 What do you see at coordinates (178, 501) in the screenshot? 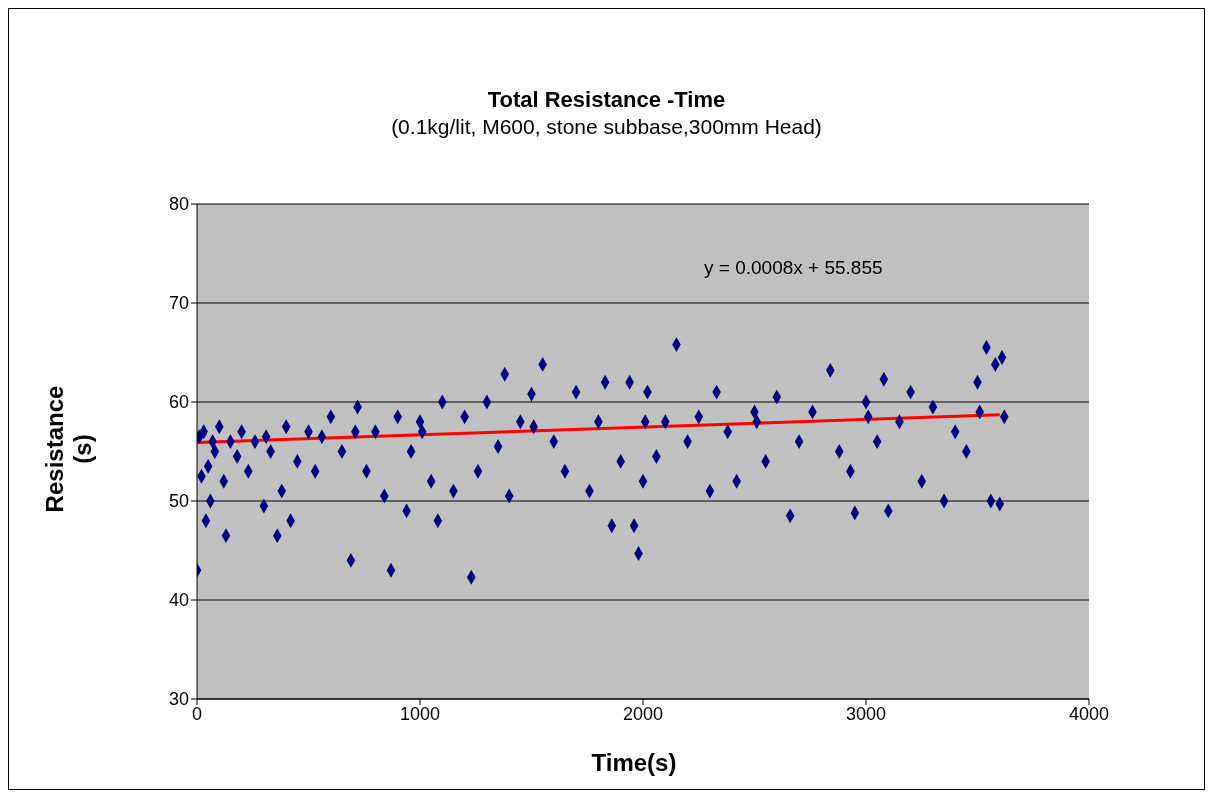
I see `y-tick-label: 50` at bounding box center [178, 501].